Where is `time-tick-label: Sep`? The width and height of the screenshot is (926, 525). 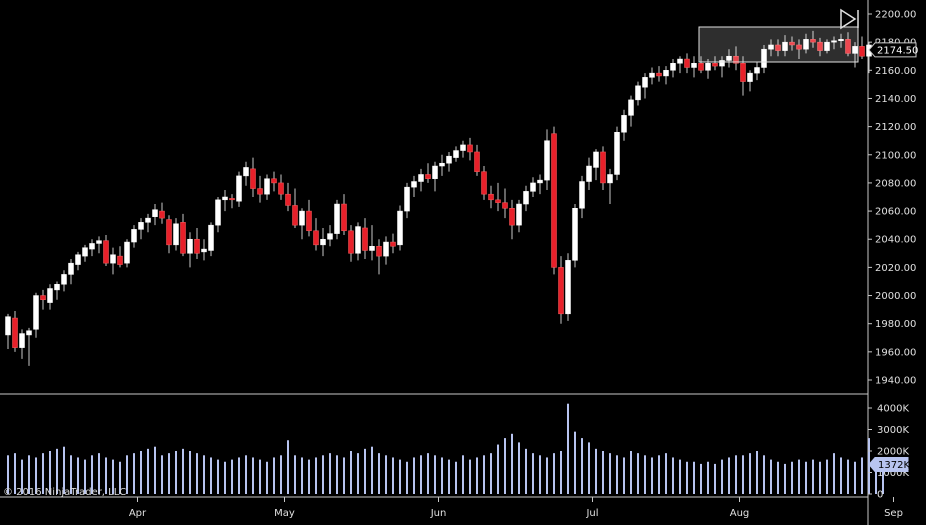 time-tick-label: Sep is located at coordinates (893, 513).